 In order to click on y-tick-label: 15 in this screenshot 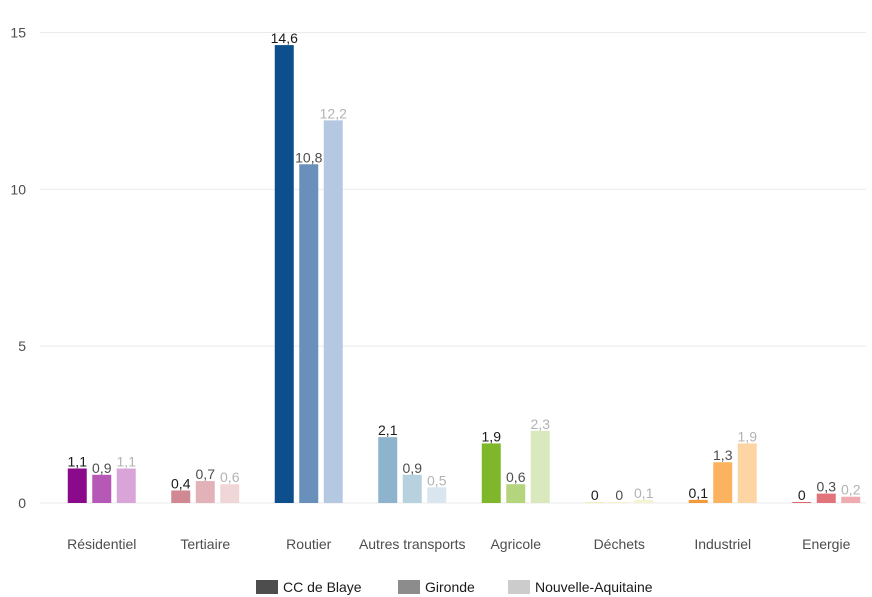, I will do `click(18, 33)`.